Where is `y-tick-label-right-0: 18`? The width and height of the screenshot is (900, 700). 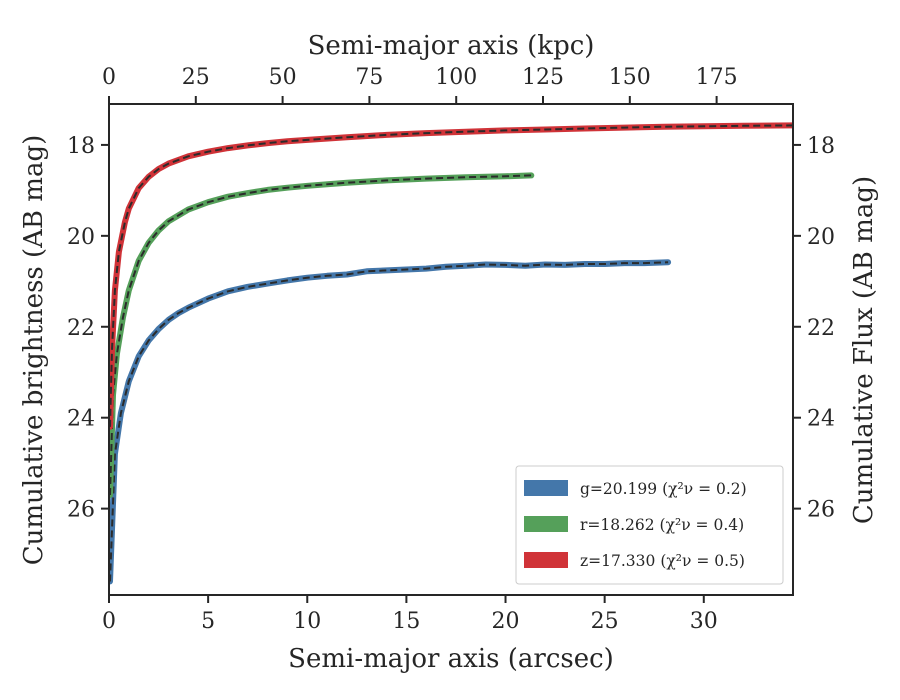 y-tick-label-right-0: 18 is located at coordinates (821, 146).